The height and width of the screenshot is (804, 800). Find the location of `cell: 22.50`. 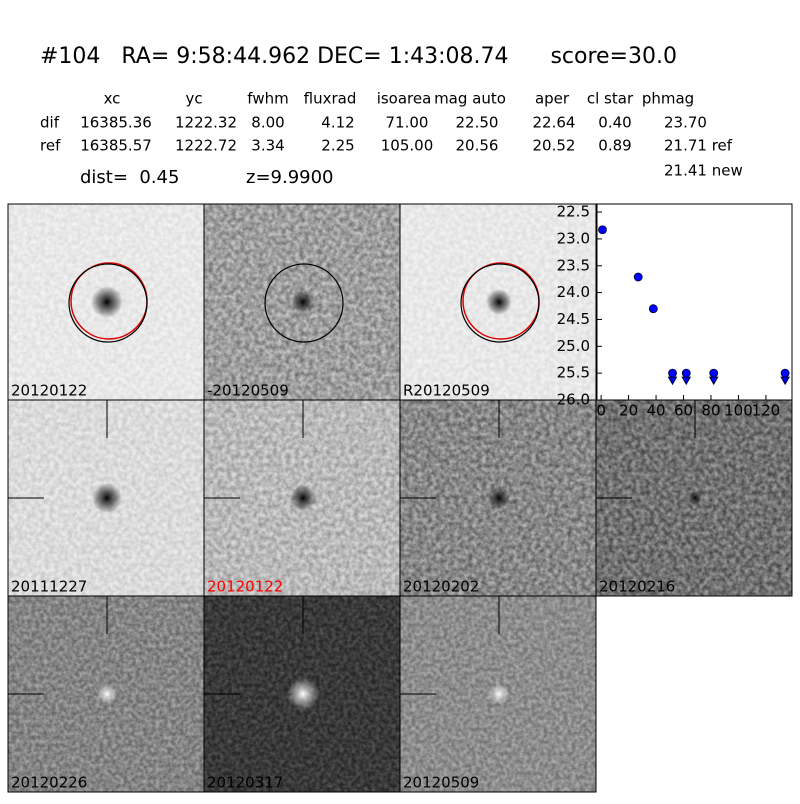

cell: 22.50 is located at coordinates (477, 123).